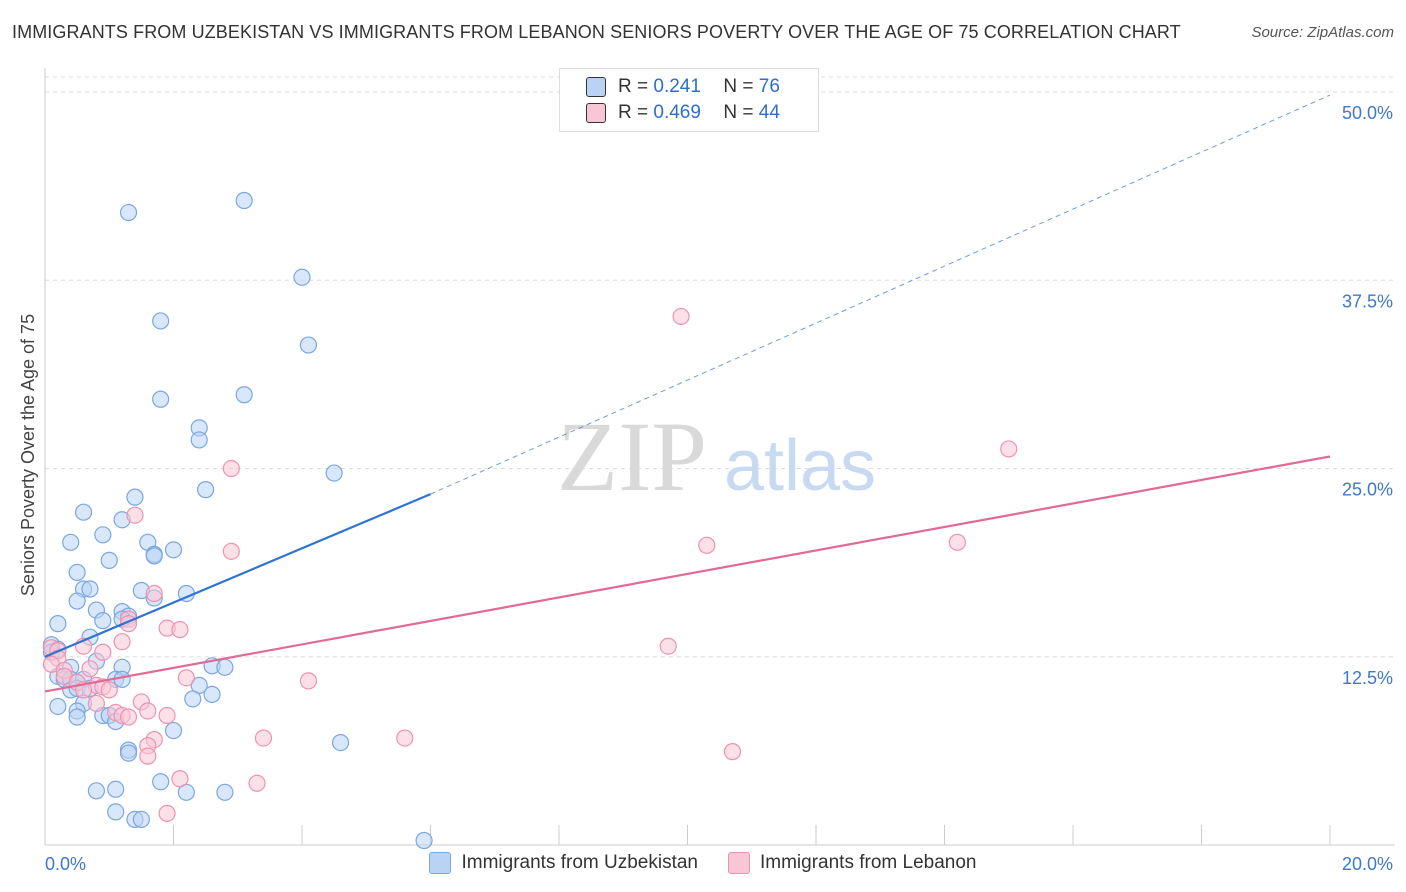 The image size is (1406, 892). Describe the element at coordinates (596, 87) in the screenshot. I see `stats-swatch-uzbekistan` at that location.